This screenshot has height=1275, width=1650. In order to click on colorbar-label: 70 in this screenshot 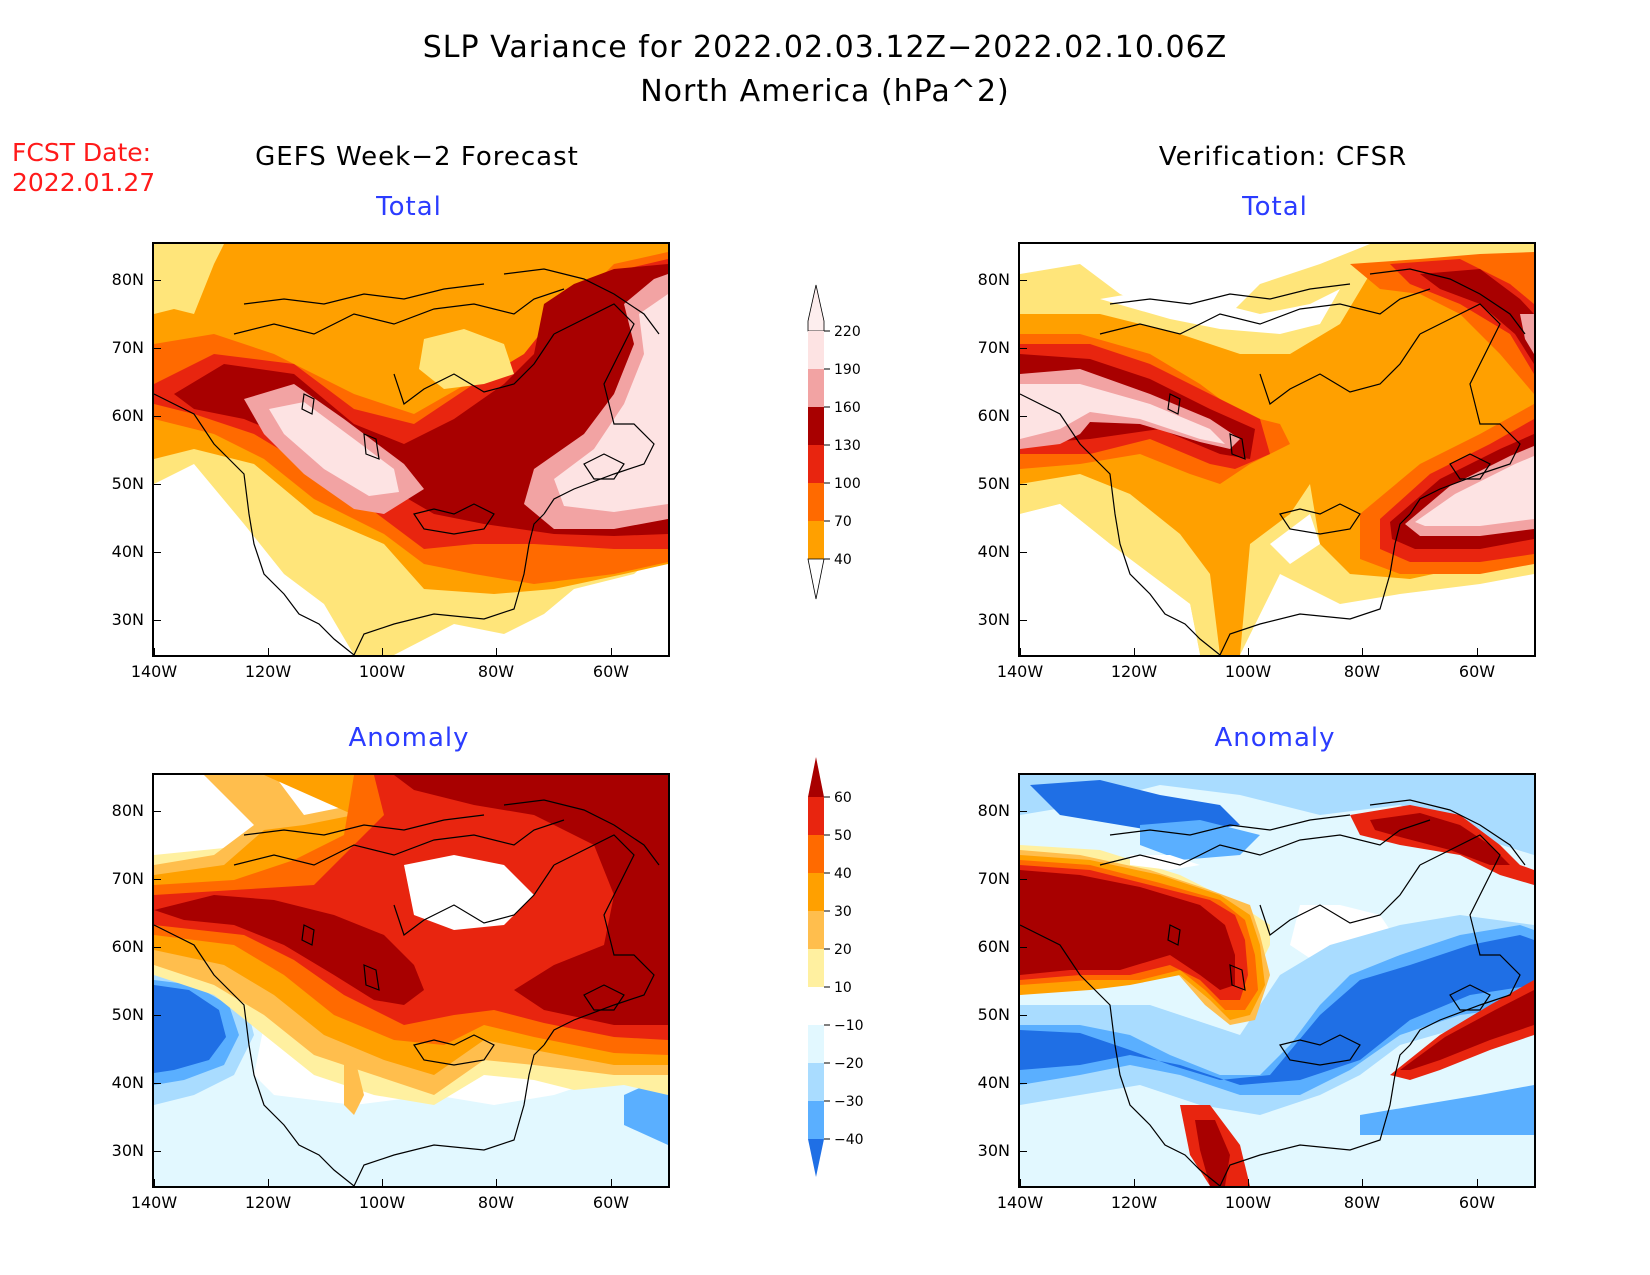, I will do `click(843, 522)`.